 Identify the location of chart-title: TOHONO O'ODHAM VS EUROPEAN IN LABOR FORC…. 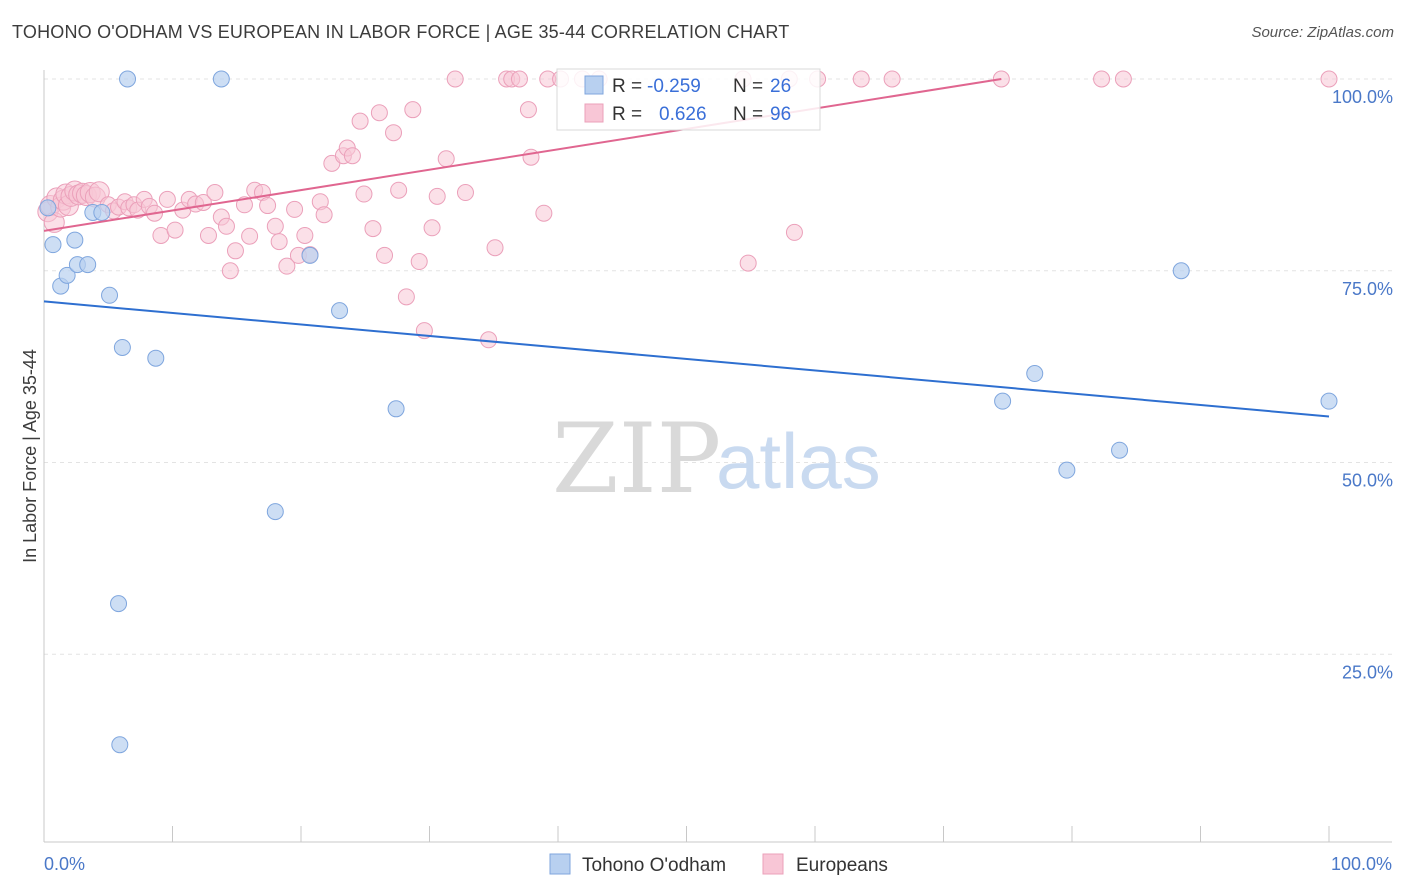
(401, 32).